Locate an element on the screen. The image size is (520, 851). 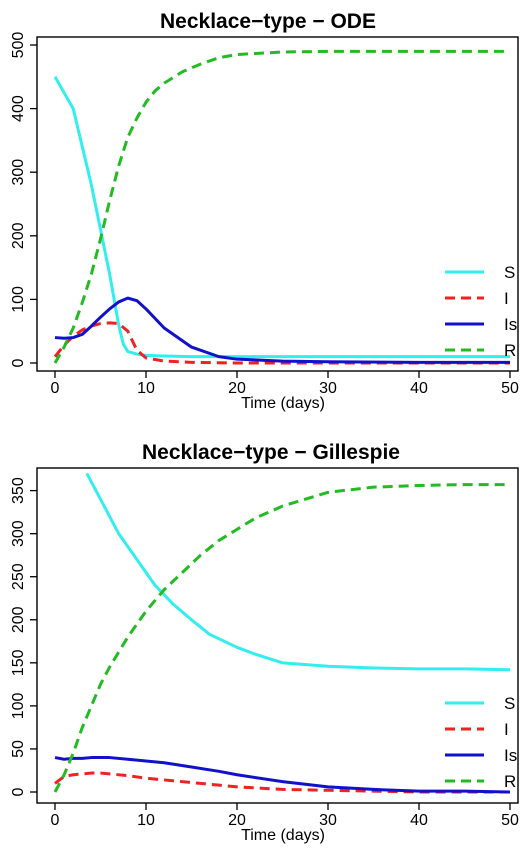
chart-gillespie-legend-label-r: R is located at coordinates (510, 781).